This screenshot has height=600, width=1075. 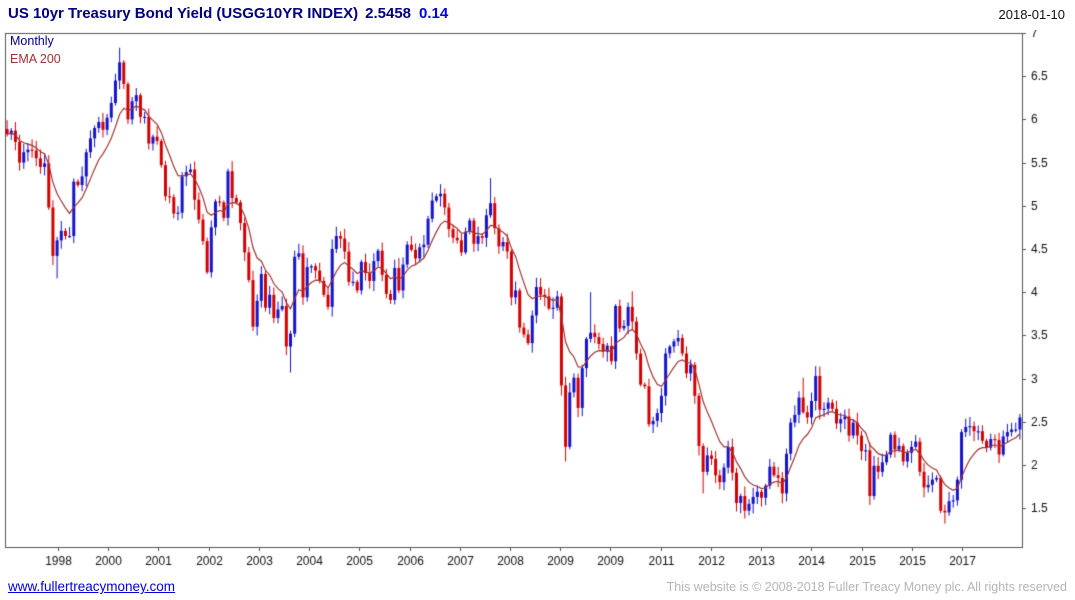 I want to click on last-price: 2.5458, so click(x=388, y=13).